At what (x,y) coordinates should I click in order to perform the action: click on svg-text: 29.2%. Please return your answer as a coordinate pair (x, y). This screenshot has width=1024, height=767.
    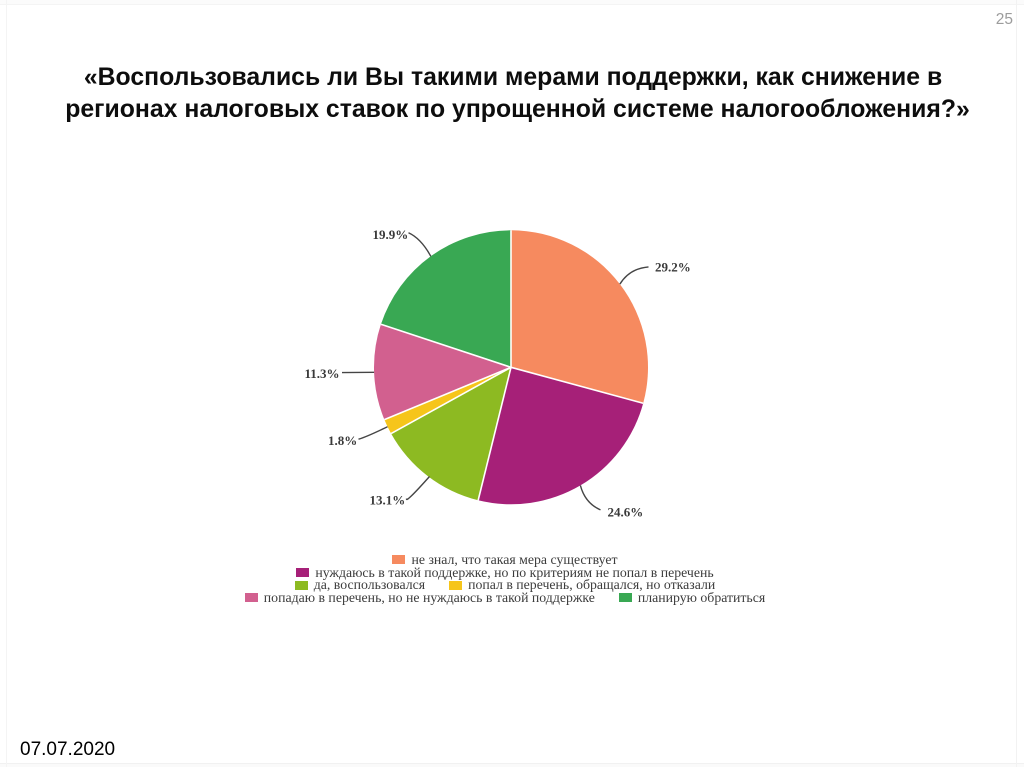
    Looking at the image, I should click on (673, 267).